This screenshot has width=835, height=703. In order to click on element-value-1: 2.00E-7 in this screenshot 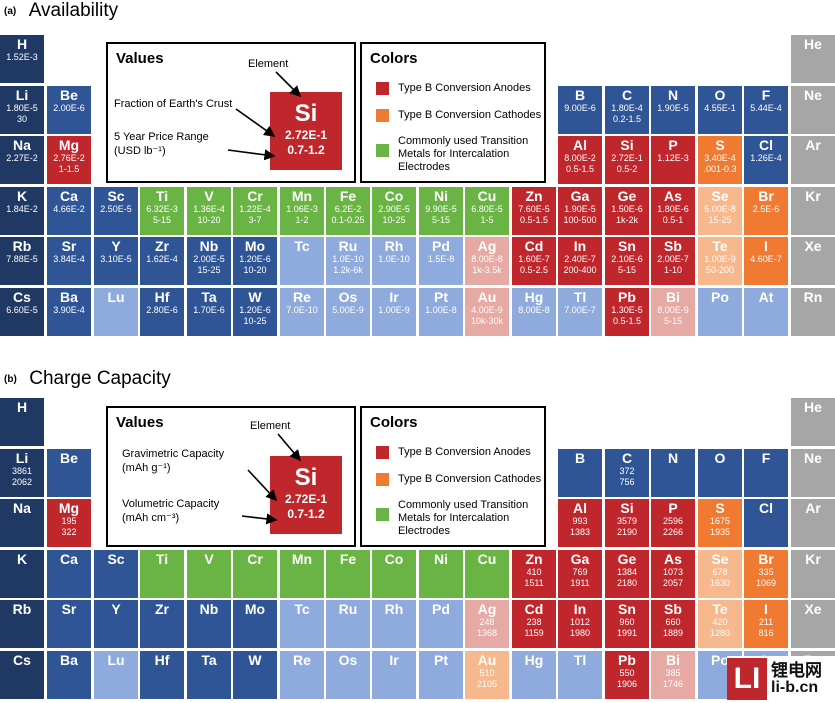, I will do `click(673, 259)`.